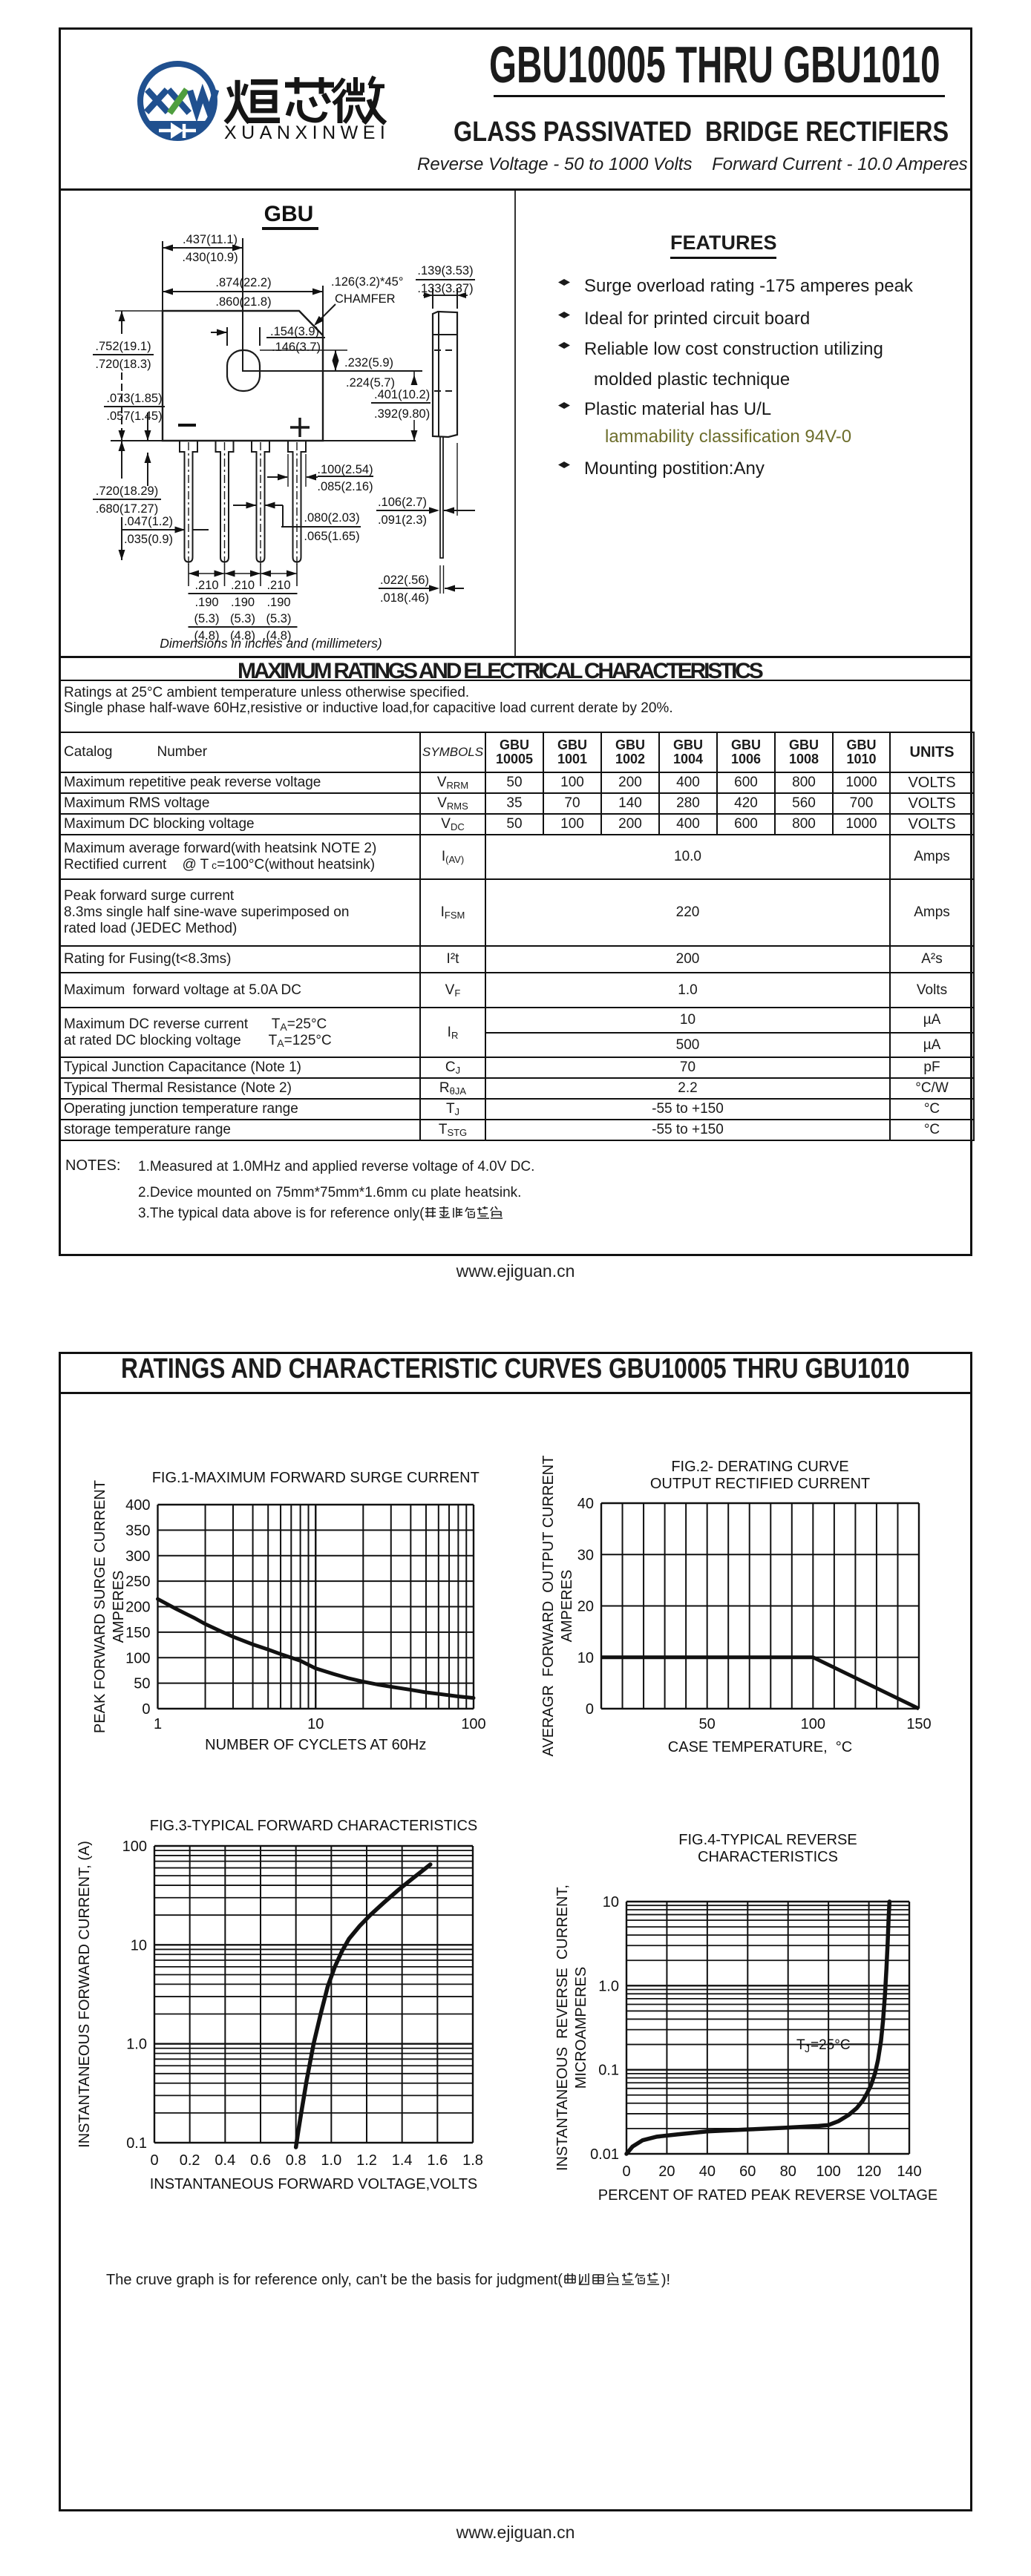 The width and height of the screenshot is (1031, 2576). Describe the element at coordinates (548, 1606) in the screenshot. I see `svg-text:AVERAGR FORWARD OUTPUT CURRE: AVERAGR FORWARD OUTPUT CURRENT` at that location.